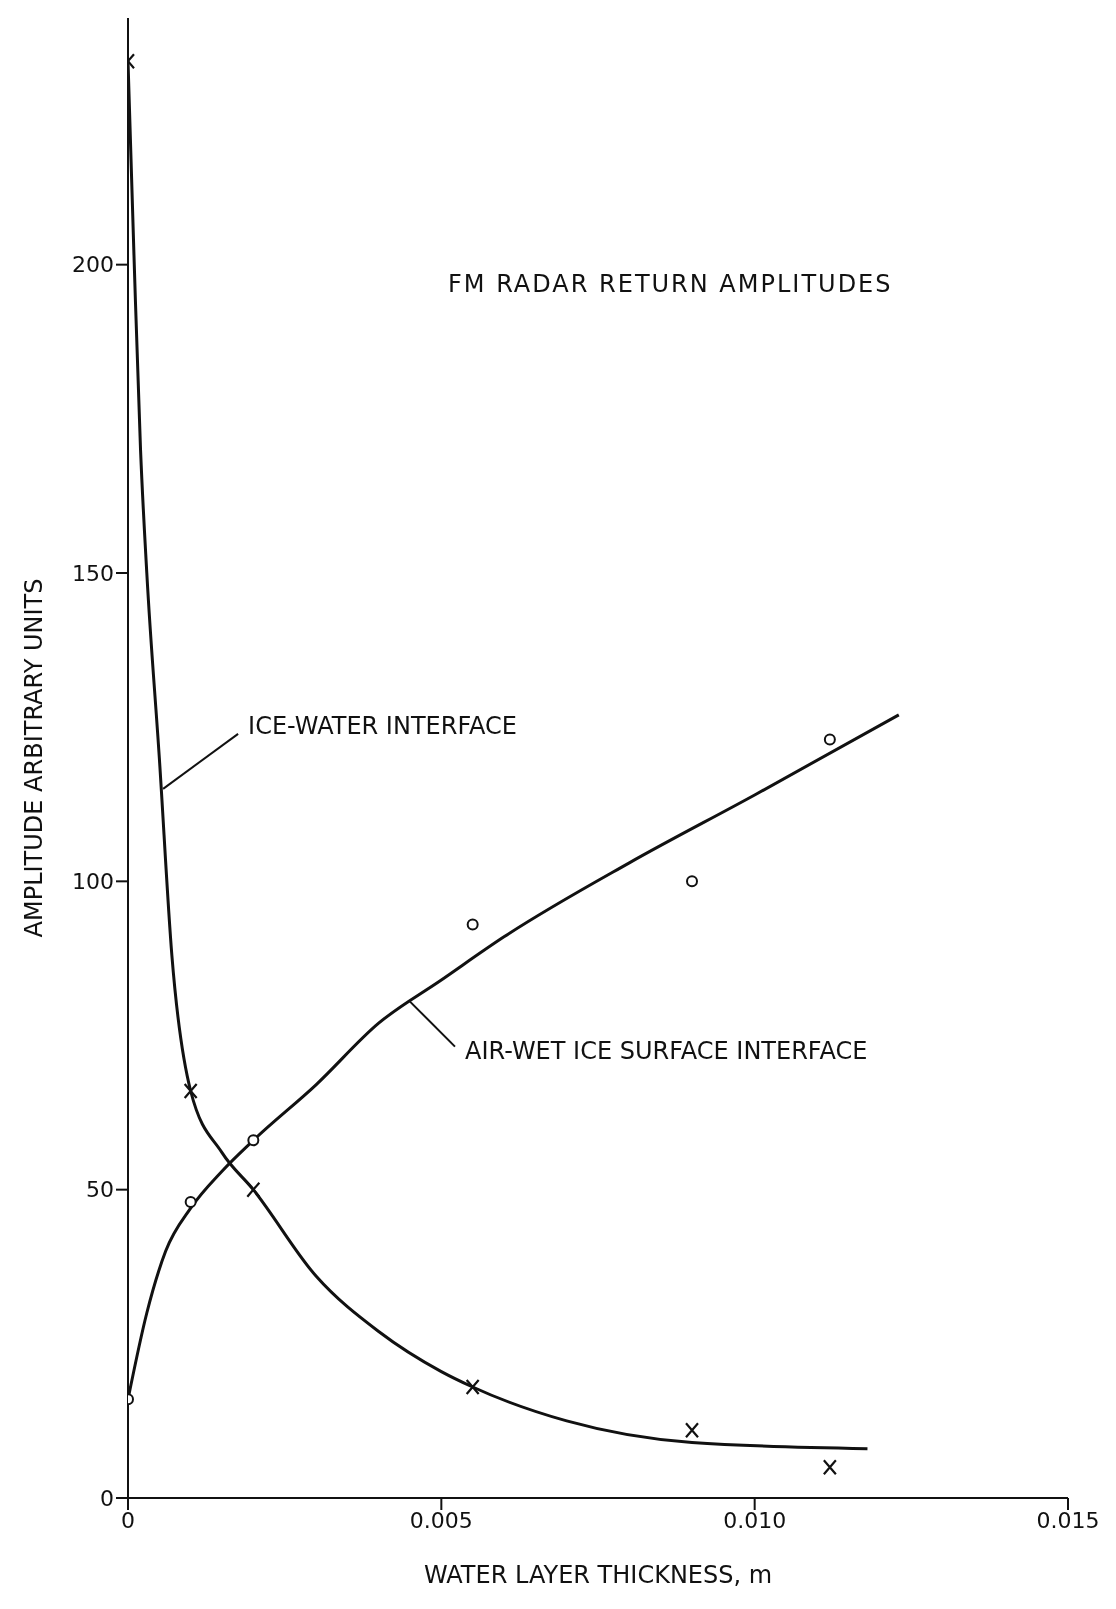 This screenshot has height=1609, width=1116. I want to click on x-axis-title: WATER LAYER THICKNESS, m, so click(598, 1575).